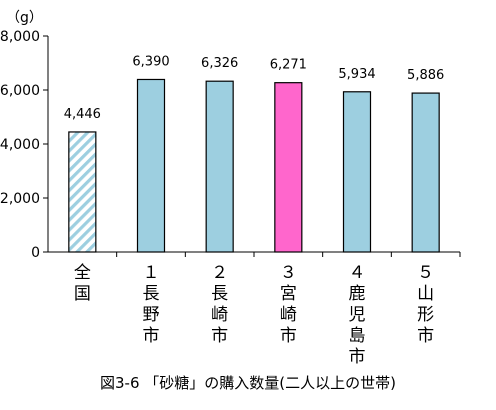 This screenshot has height=410, width=496. What do you see at coordinates (425, 315) in the screenshot?
I see `x-tick-label-char: 形` at bounding box center [425, 315].